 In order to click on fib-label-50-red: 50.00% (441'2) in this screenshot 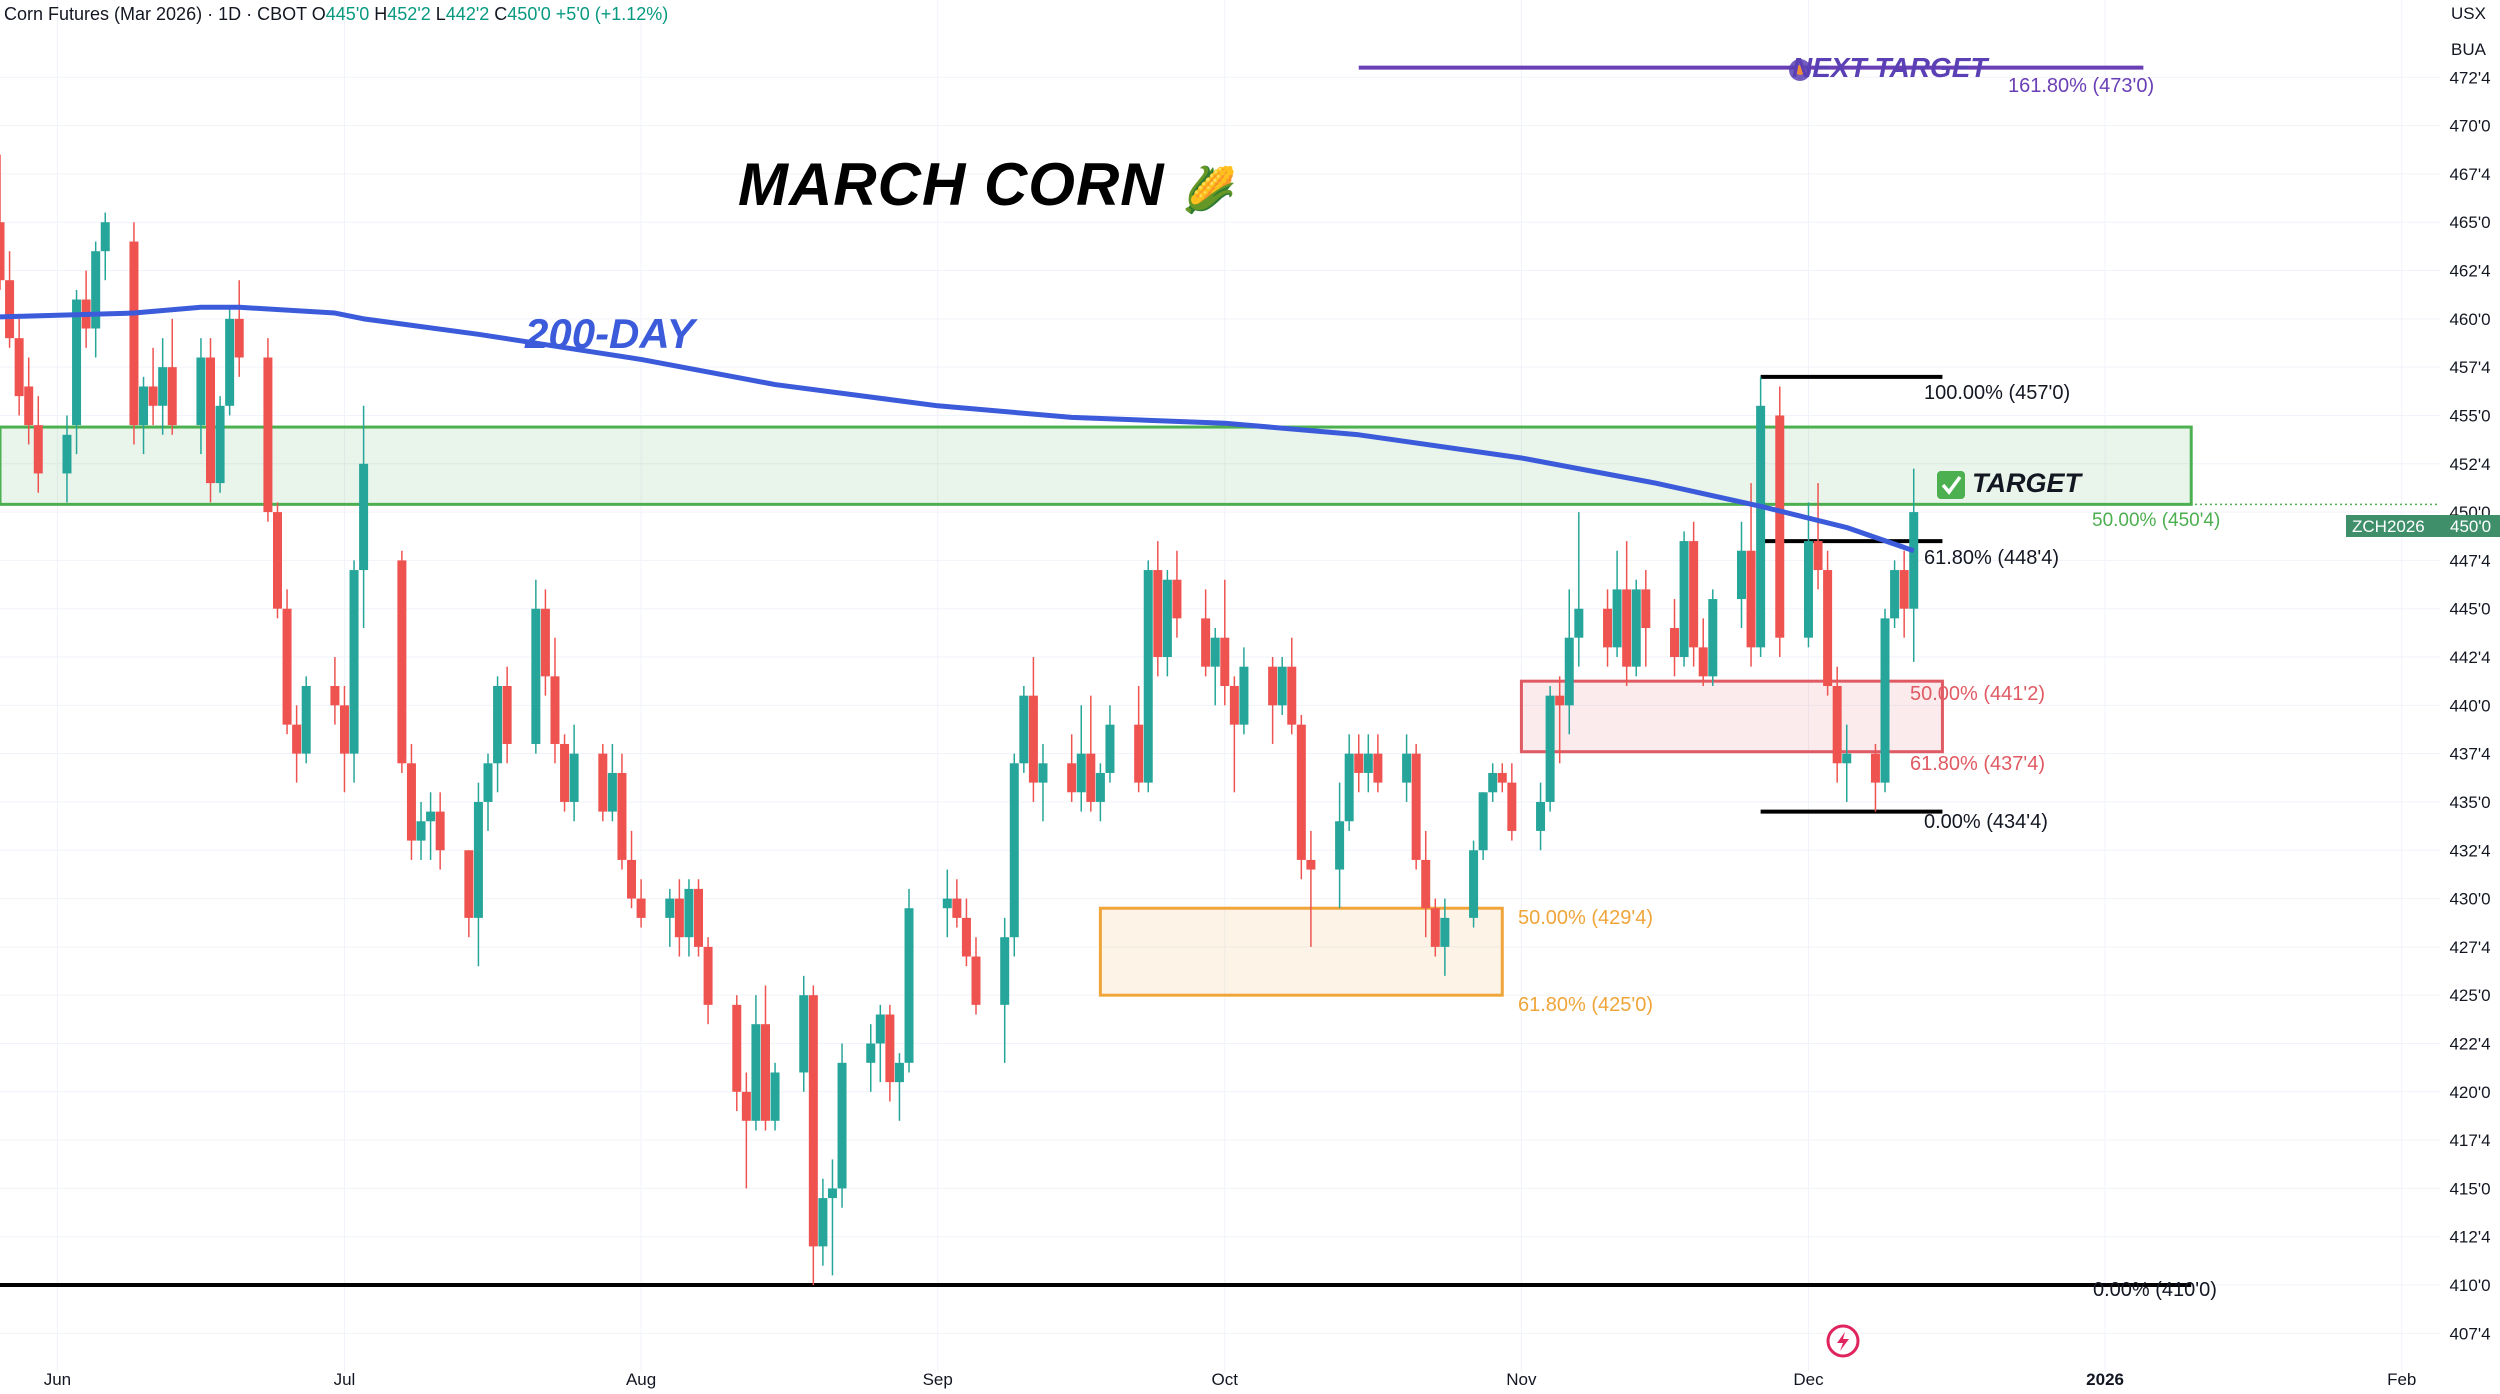, I will do `click(1978, 694)`.